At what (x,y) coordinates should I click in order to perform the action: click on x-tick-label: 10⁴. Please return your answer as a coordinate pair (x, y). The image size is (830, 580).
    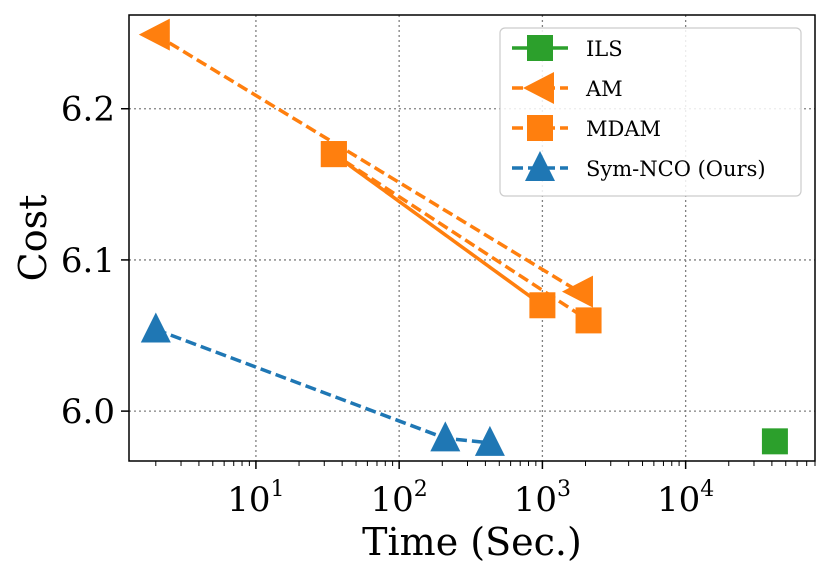
    Looking at the image, I should click on (685, 498).